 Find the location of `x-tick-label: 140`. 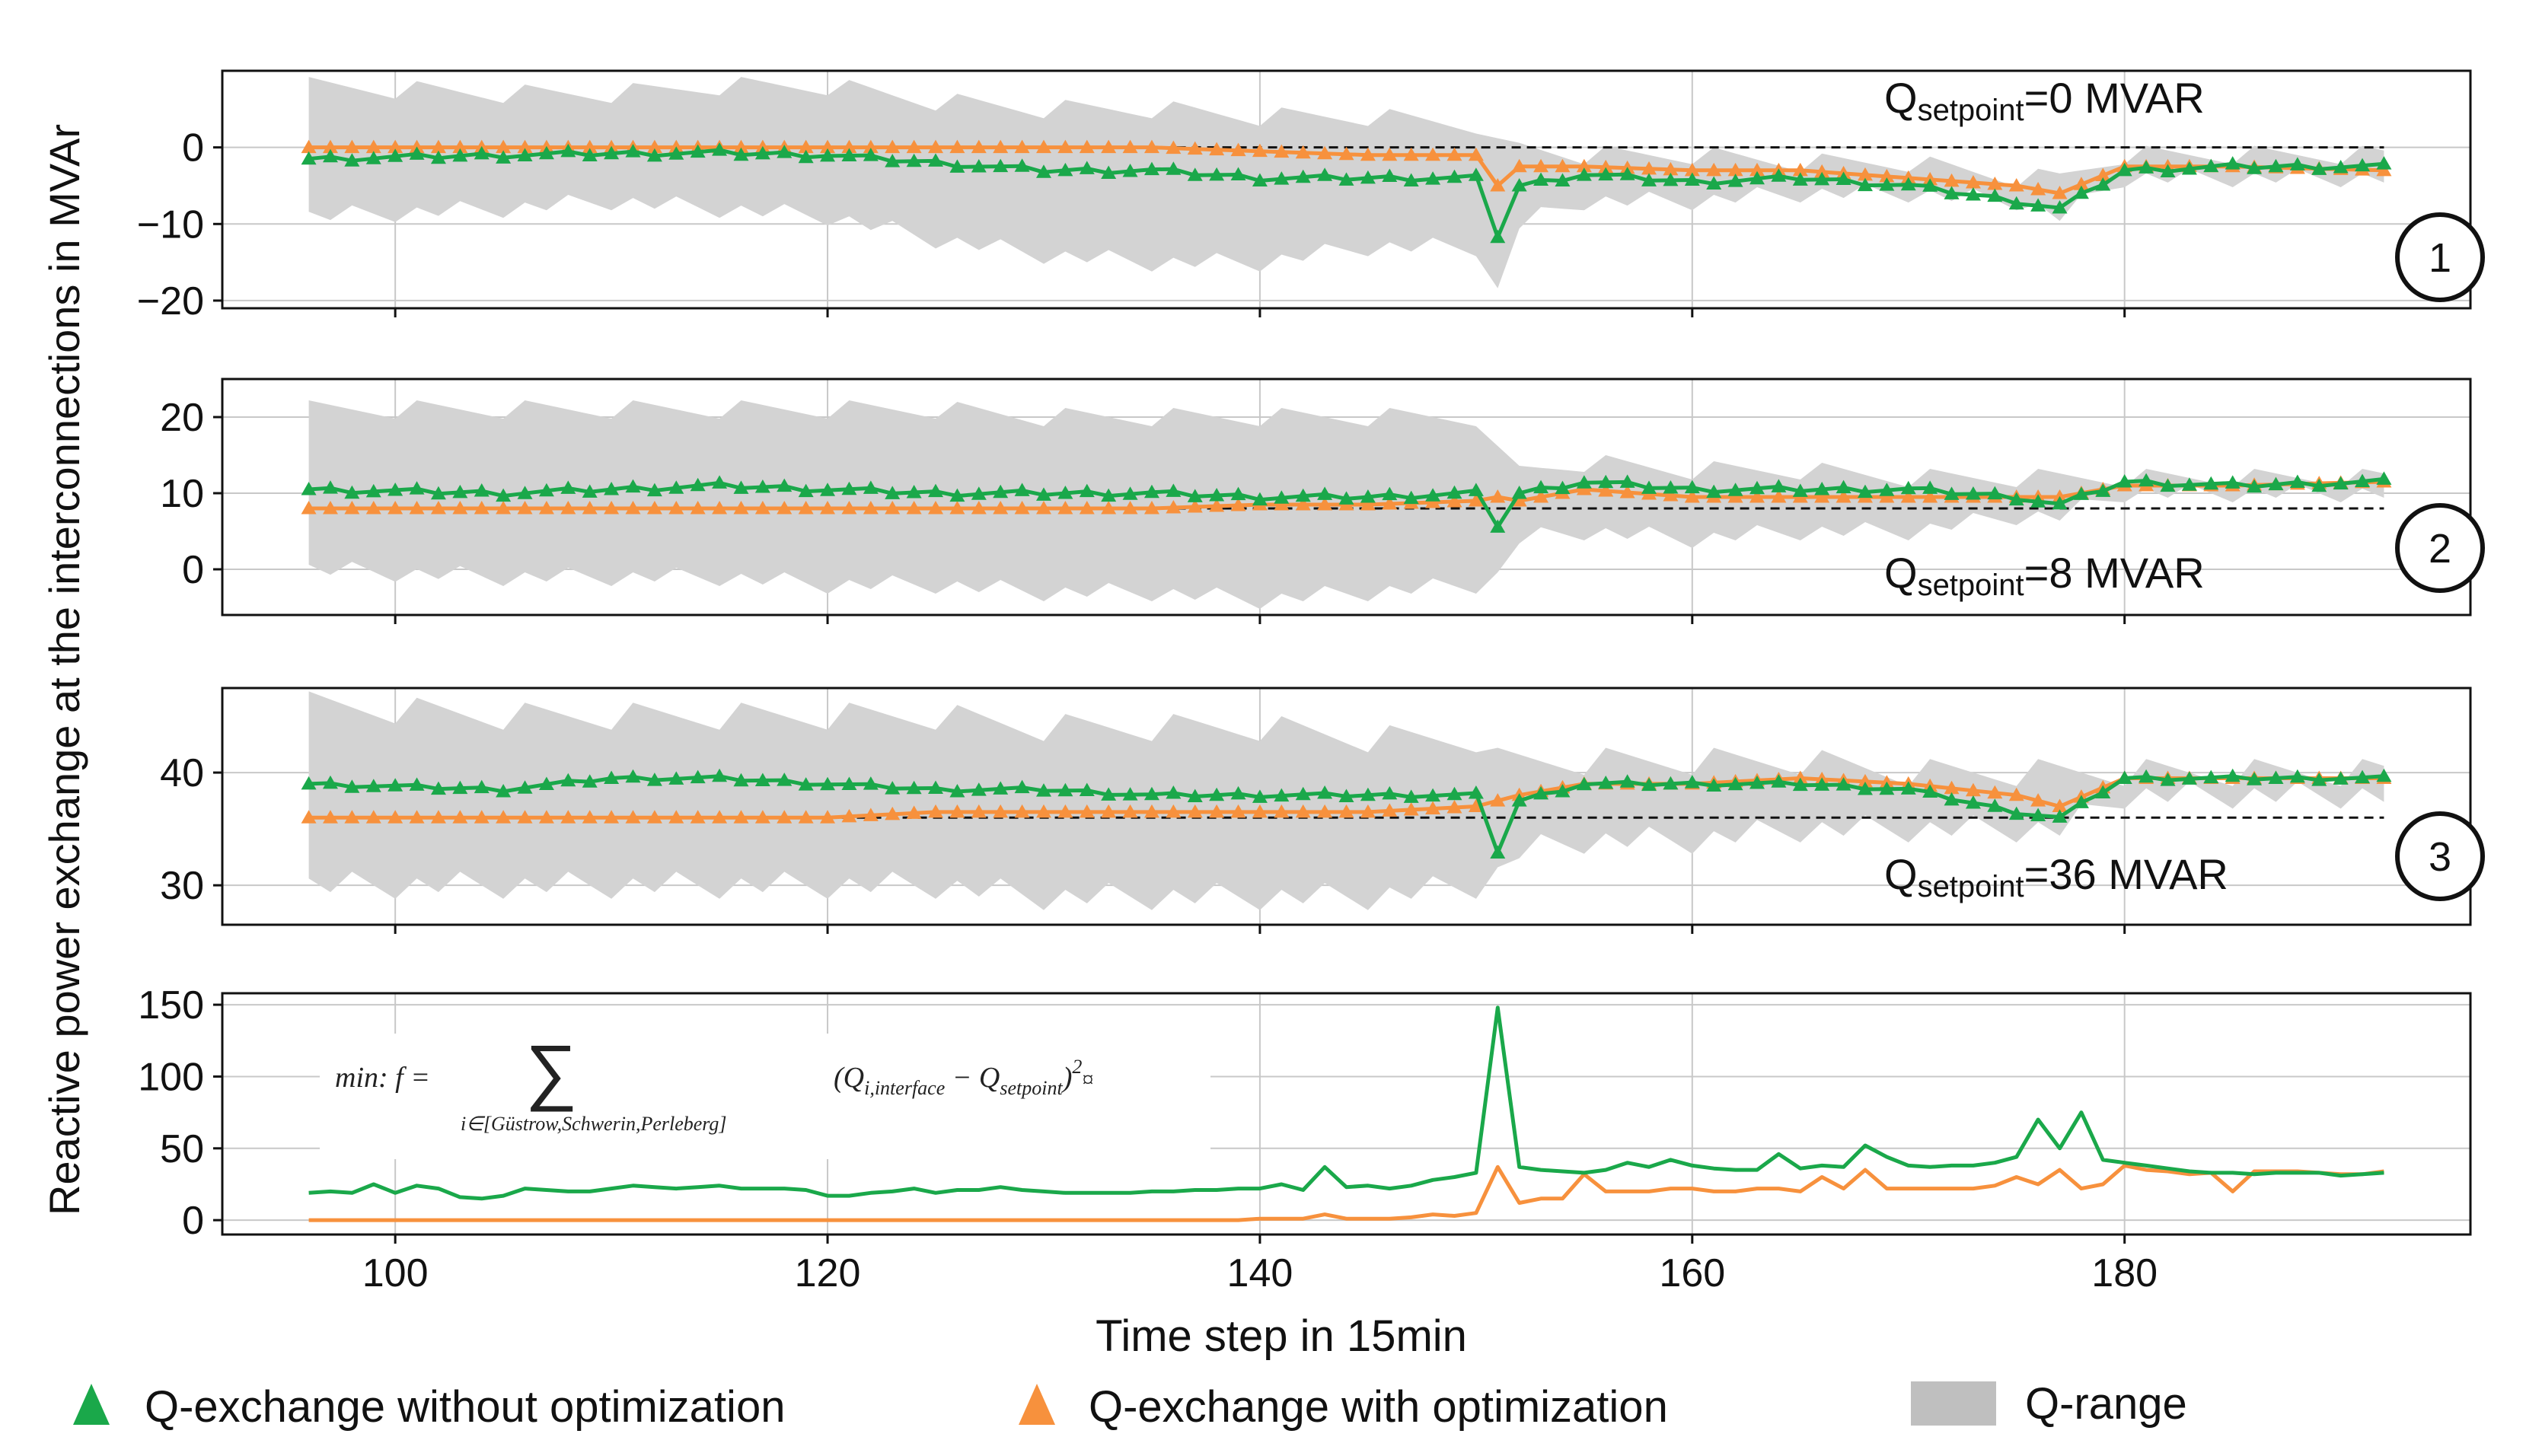

x-tick-label: 140 is located at coordinates (1260, 1273).